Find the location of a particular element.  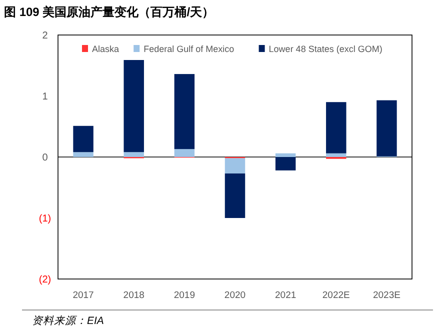

x-tick-label: 2022E is located at coordinates (336, 295).